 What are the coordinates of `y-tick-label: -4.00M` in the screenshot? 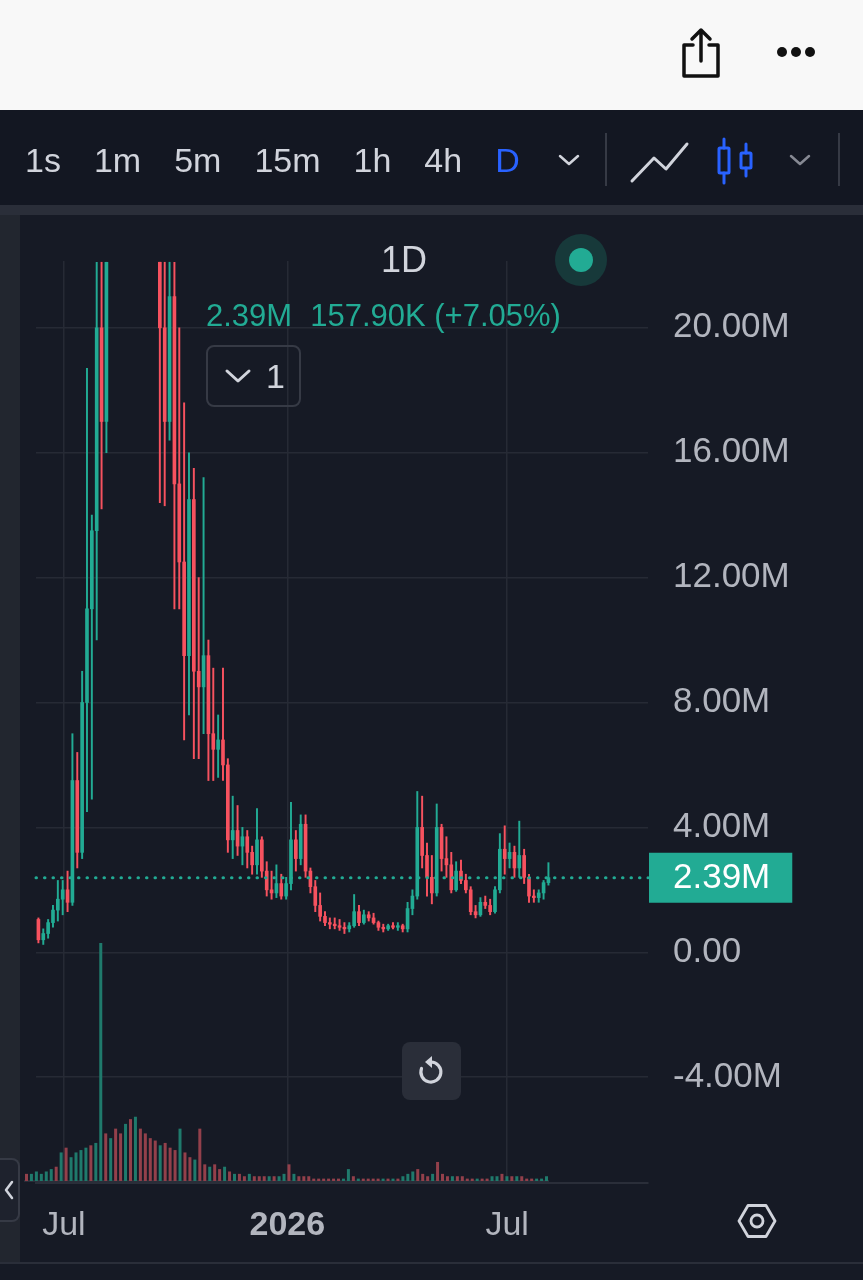 It's located at (727, 1074).